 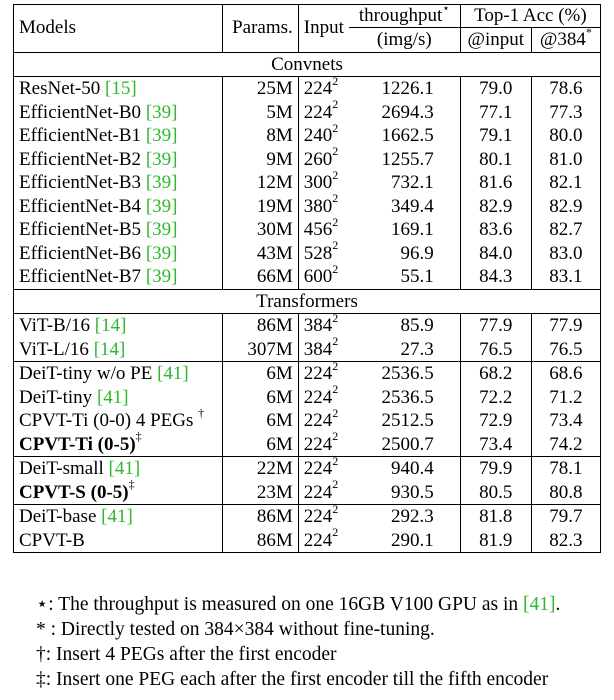 What do you see at coordinates (407, 159) in the screenshot?
I see `throughput-cell: 1255.7` at bounding box center [407, 159].